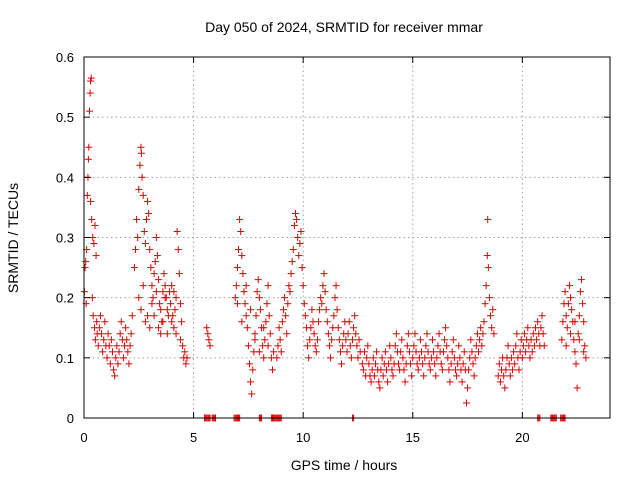  Describe the element at coordinates (303, 437) in the screenshot. I see `x-tick-label: 10` at that location.